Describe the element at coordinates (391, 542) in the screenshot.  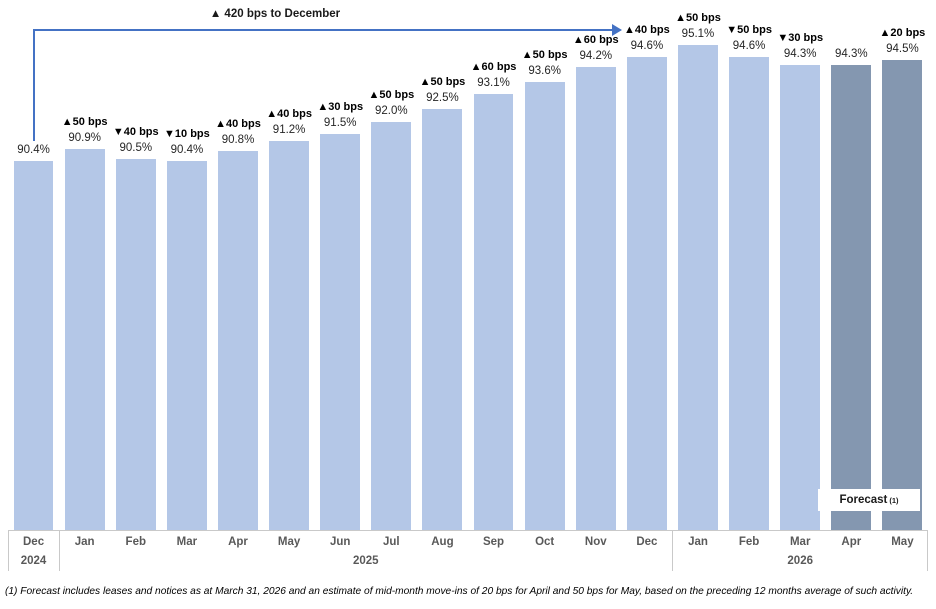
I see `month-label: Jul` at that location.